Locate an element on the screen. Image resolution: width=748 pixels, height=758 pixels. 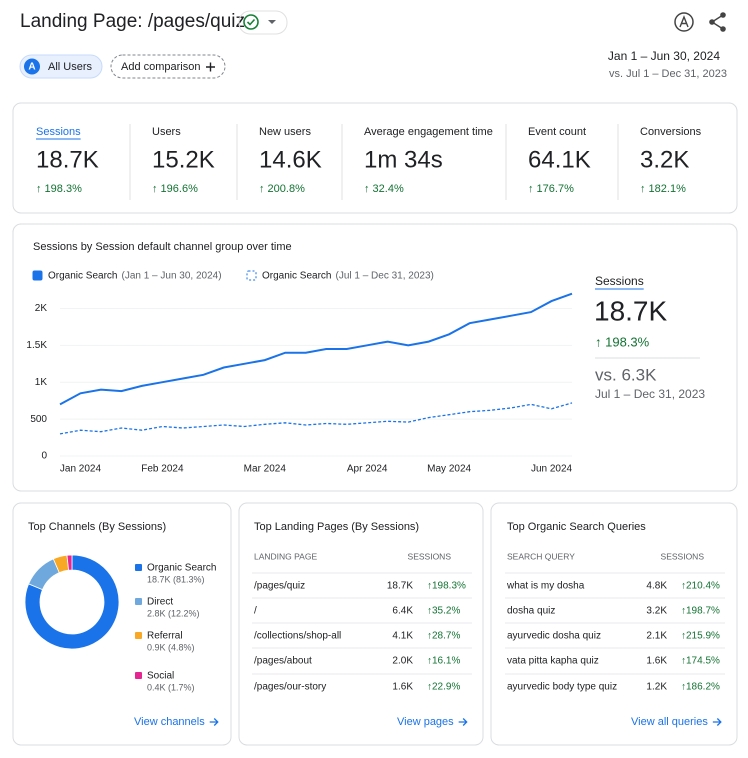
metric-value: 64.1K is located at coordinates (559, 159).